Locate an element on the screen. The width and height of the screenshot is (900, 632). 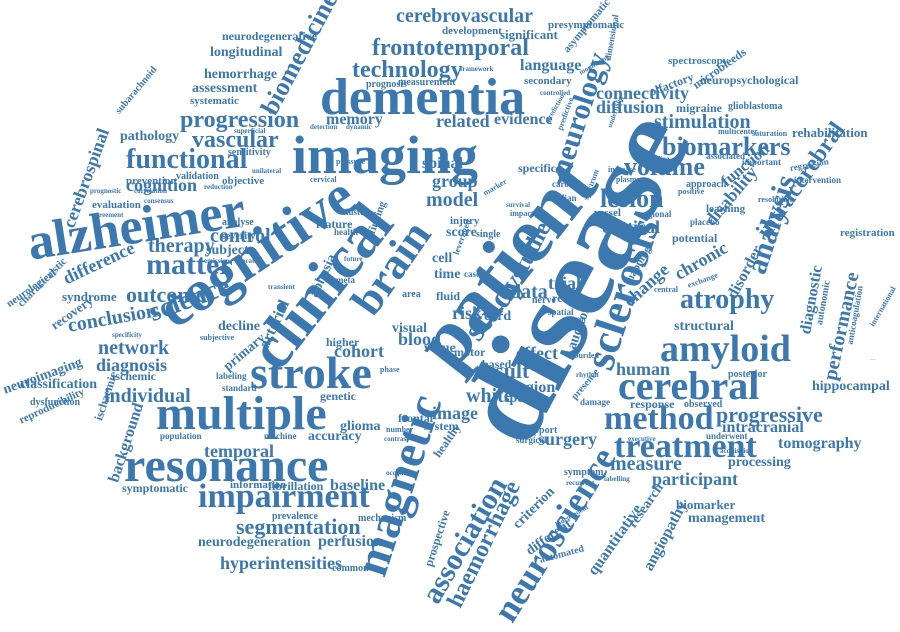
word-acquisition: acquisition is located at coordinates (736, 451).